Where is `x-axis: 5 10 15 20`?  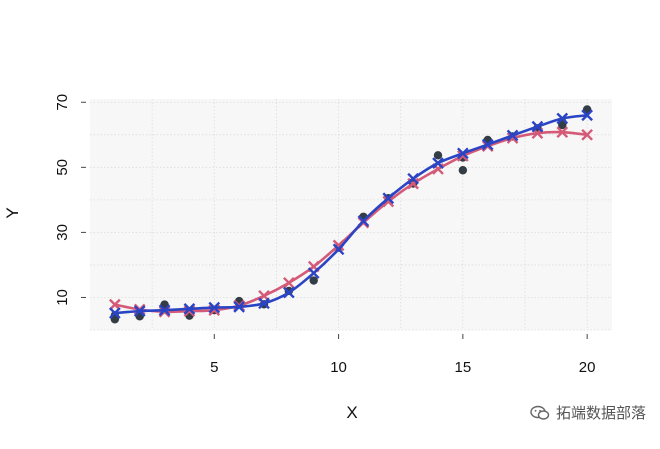
x-axis: 5 10 15 20 is located at coordinates (402, 355).